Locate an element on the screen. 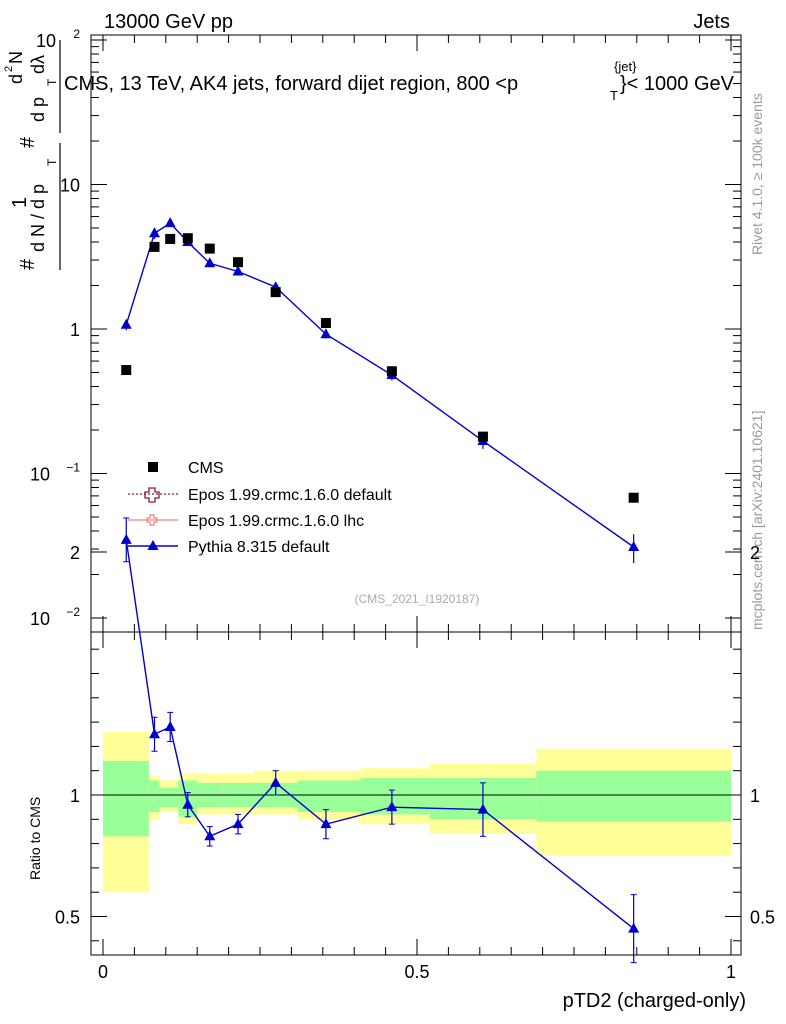 This screenshot has height=1024, width=786. ylabel-d2n-d: d is located at coordinates (16, 79).